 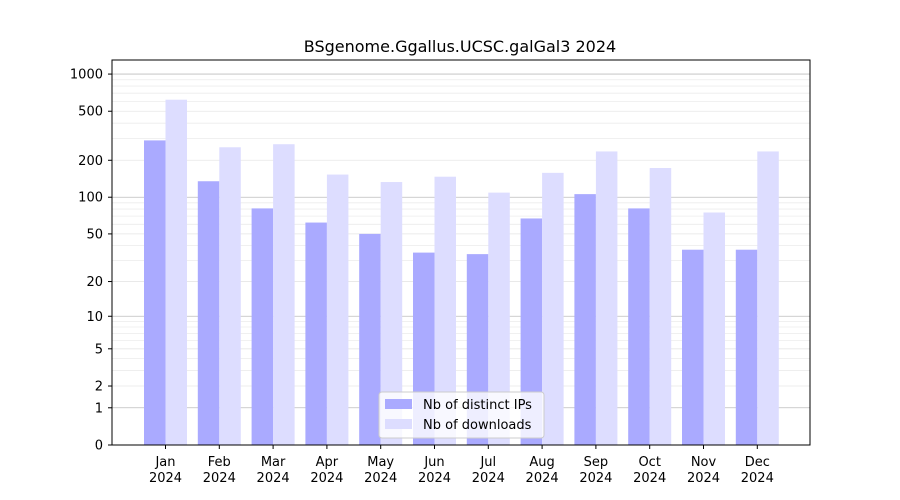 I want to click on x-tick-label: Apr 2024, so click(x=326, y=470).